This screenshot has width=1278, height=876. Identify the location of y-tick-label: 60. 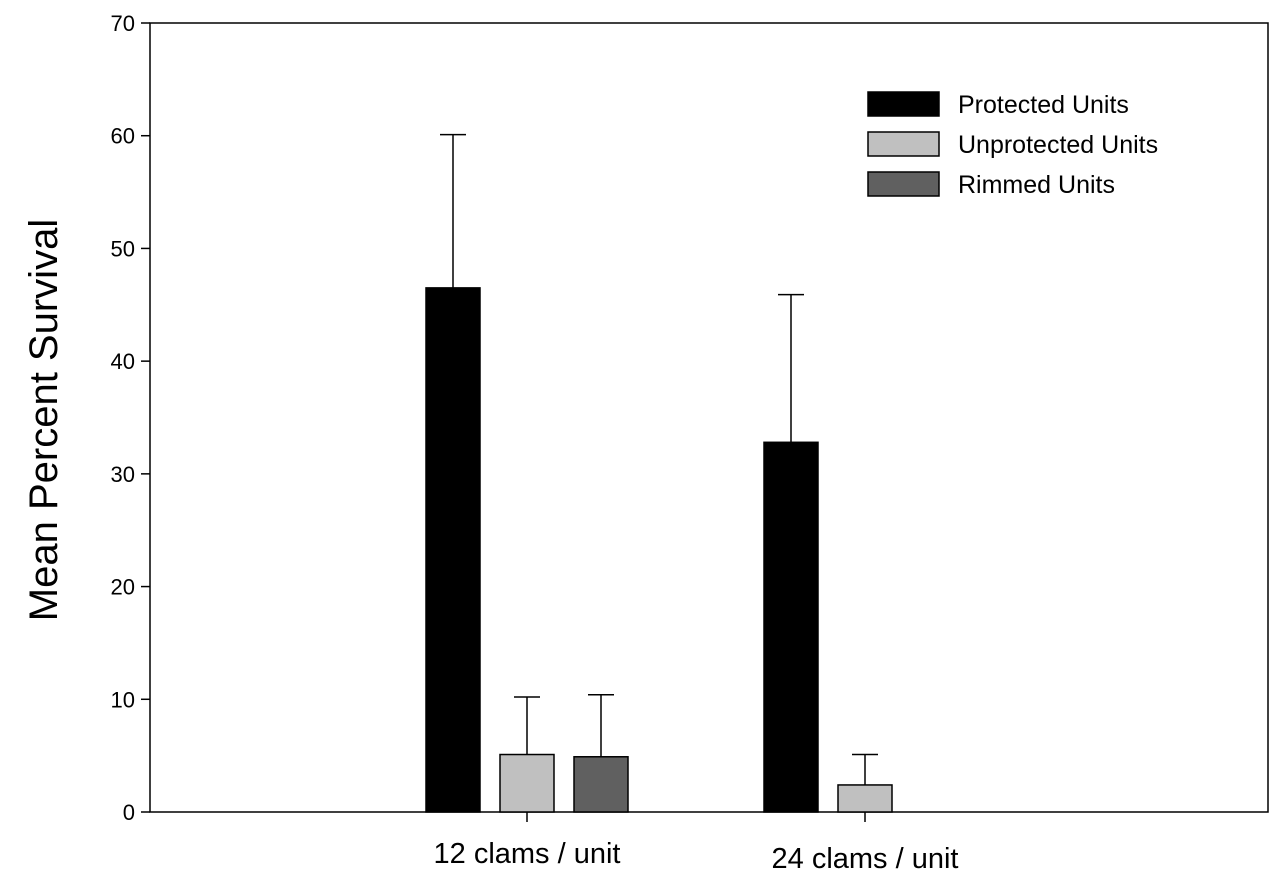
(123, 136).